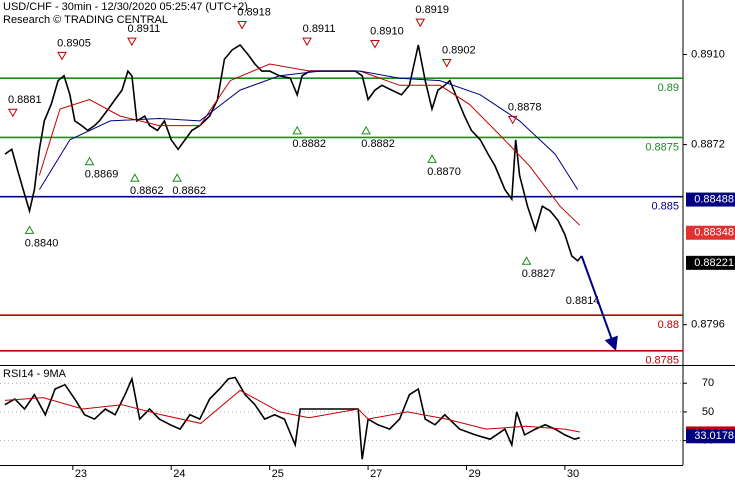 This screenshot has width=735, height=480. I want to click on target-label: 0.8814, so click(583, 301).